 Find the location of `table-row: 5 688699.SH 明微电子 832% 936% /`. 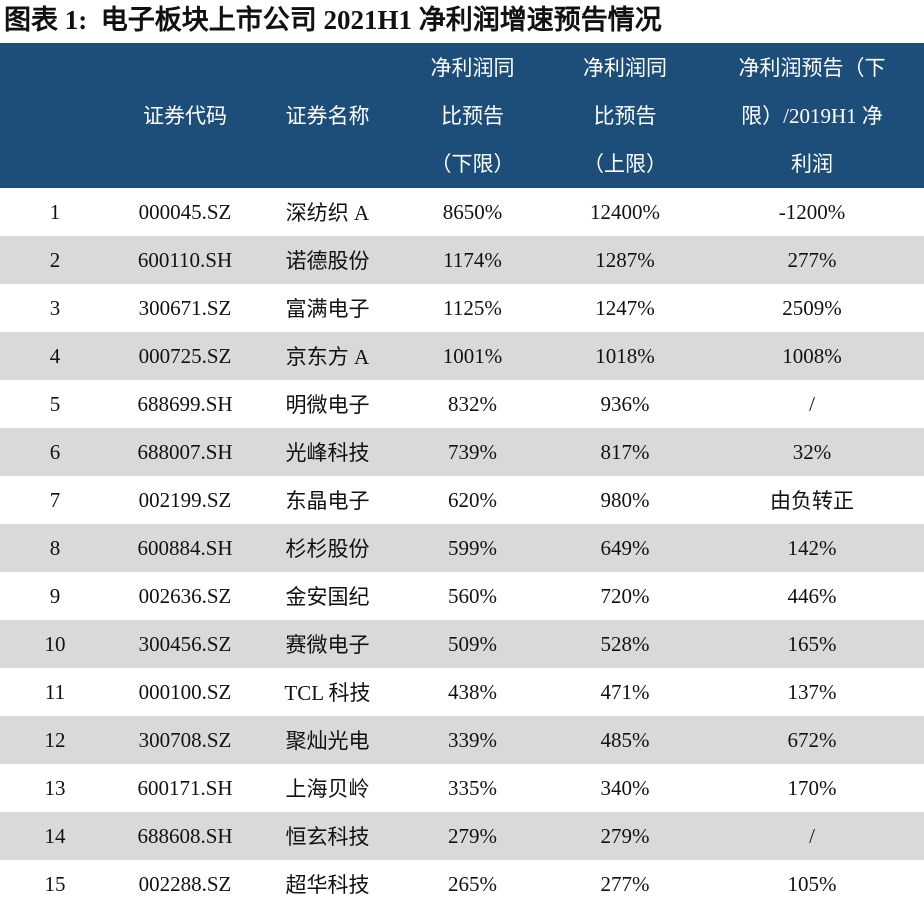

table-row: 5 688699.SH 明微电子 832% 936% / is located at coordinates (462, 404).